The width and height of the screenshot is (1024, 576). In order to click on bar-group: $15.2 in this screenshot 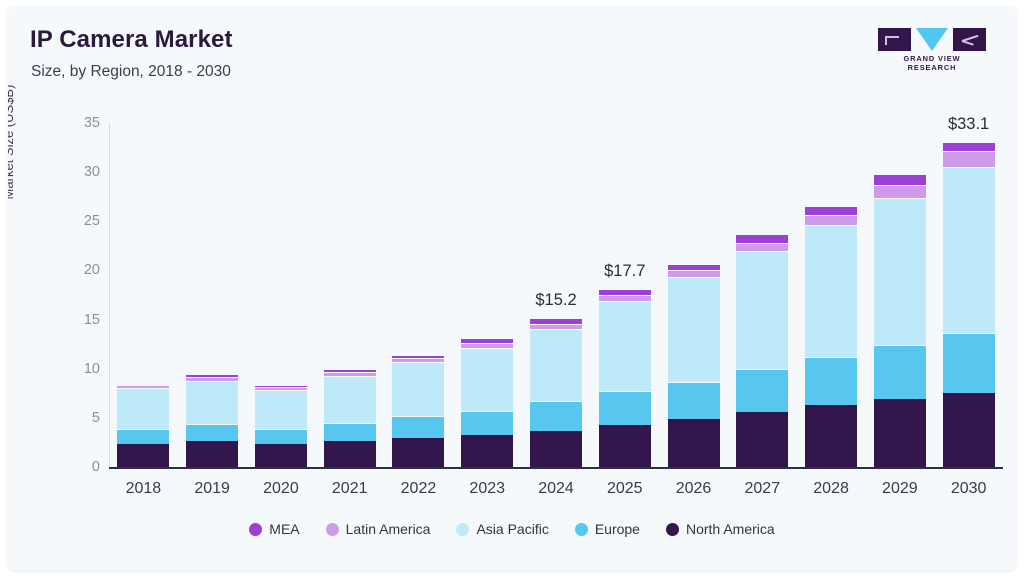, I will do `click(556, 295)`.